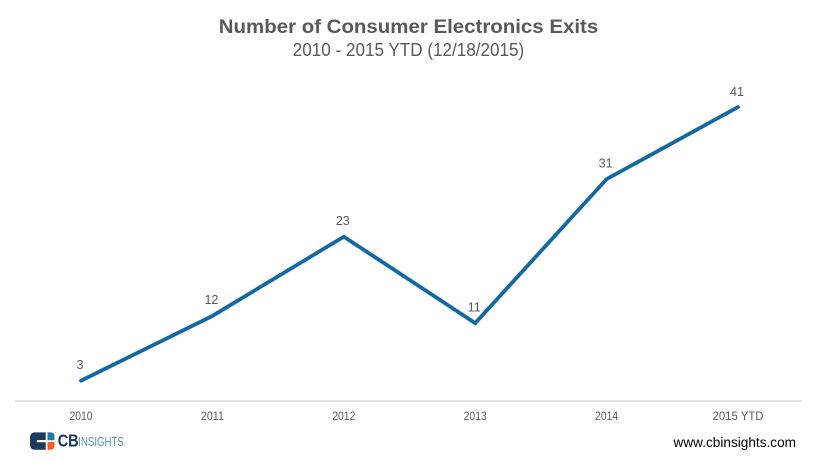 The width and height of the screenshot is (817, 462). What do you see at coordinates (211, 300) in the screenshot?
I see `svg-text: 12` at bounding box center [211, 300].